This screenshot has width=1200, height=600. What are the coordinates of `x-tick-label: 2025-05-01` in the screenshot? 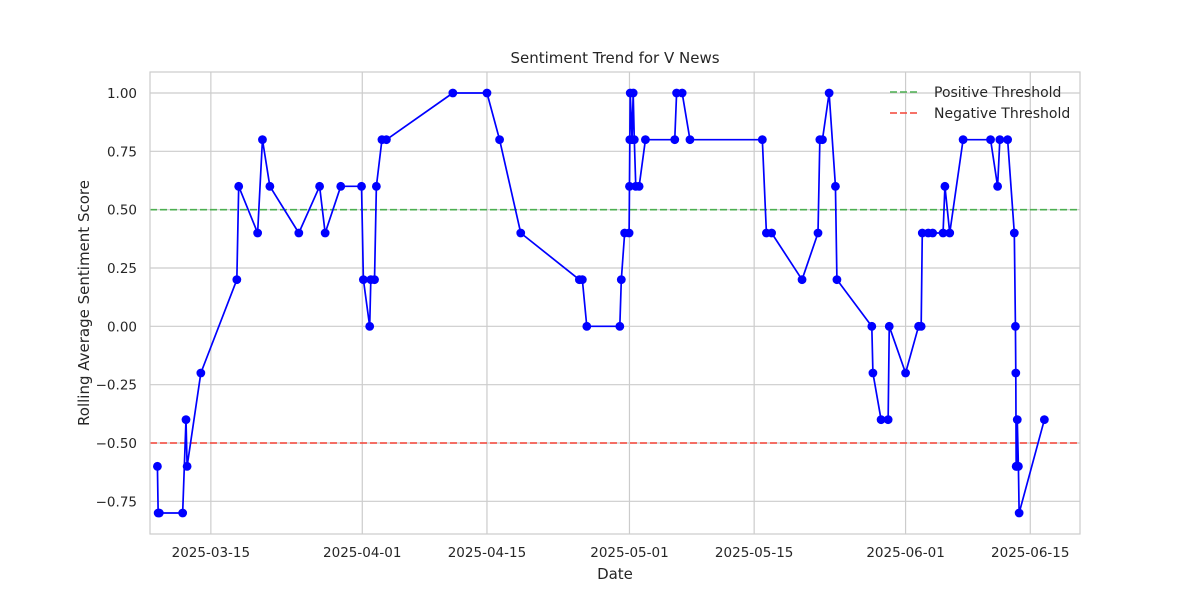 It's located at (629, 553).